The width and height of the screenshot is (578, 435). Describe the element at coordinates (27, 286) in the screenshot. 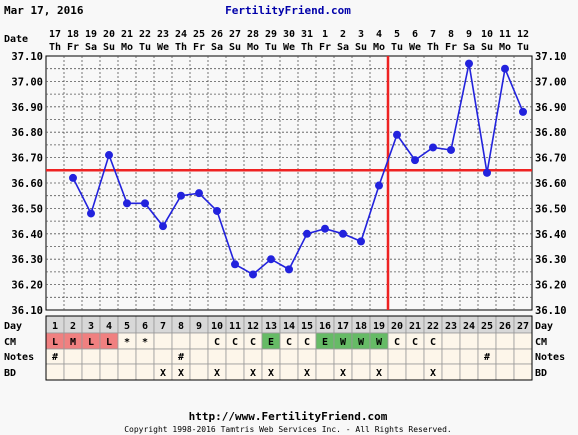

I see `y-tick-label-left: 36.20` at that location.